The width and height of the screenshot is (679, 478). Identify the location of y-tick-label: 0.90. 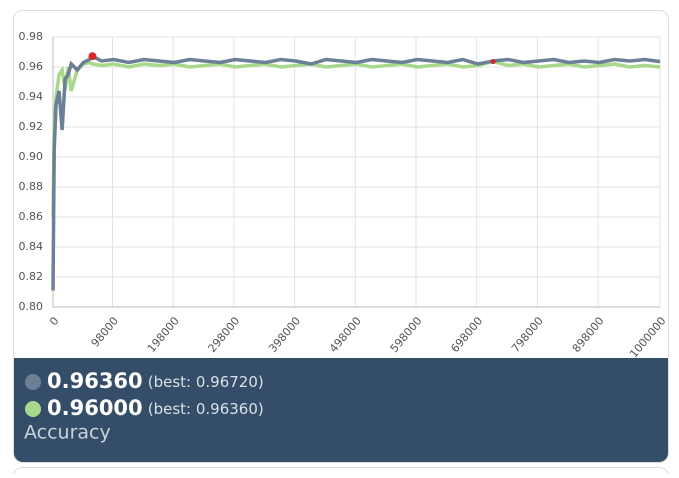
(31, 156).